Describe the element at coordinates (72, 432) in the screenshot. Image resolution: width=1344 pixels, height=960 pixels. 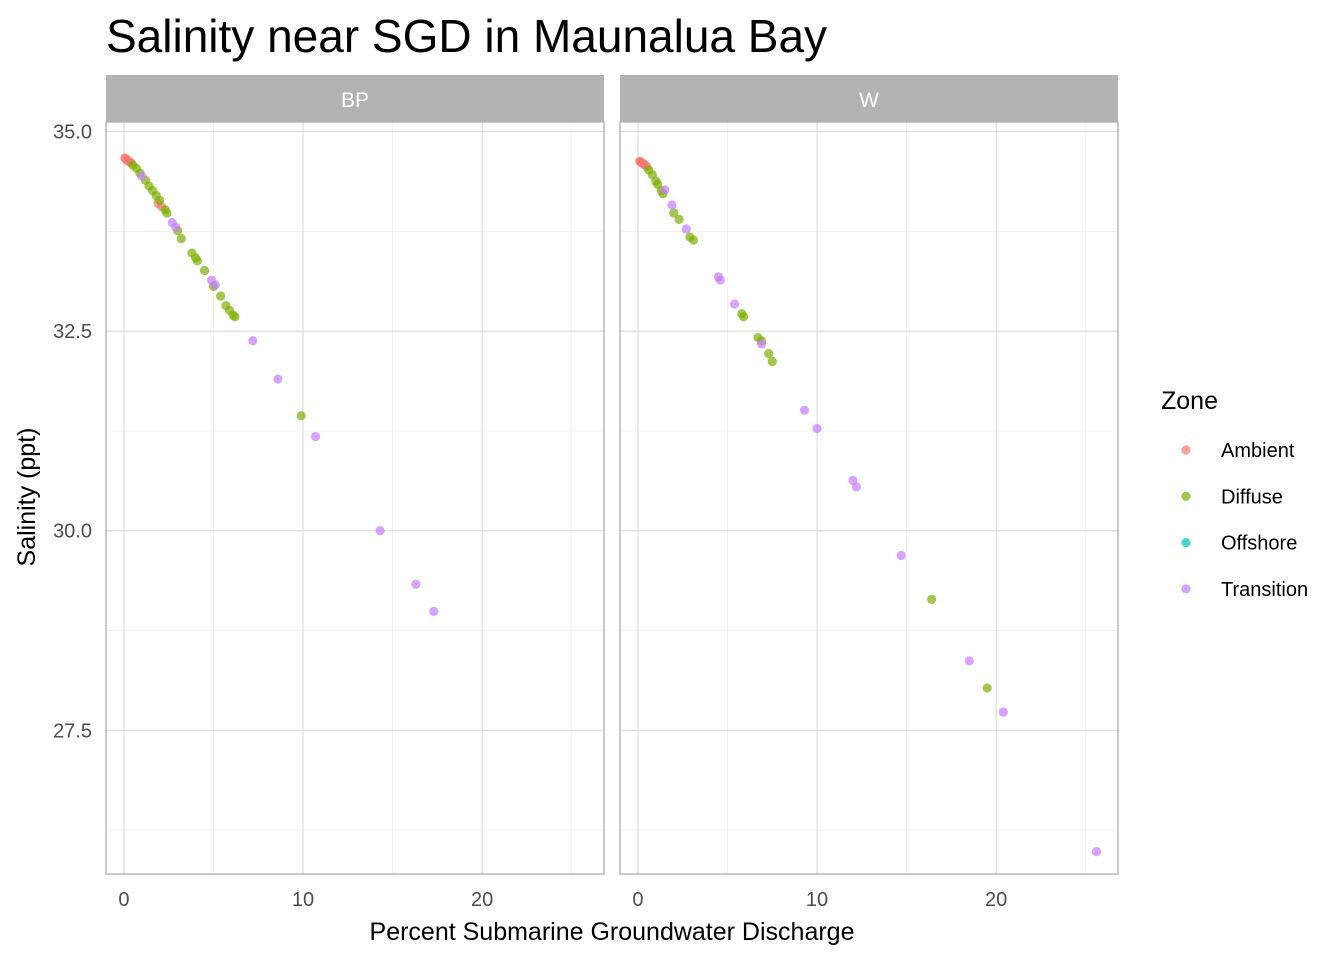
I see `y-axis-ticks: 27.5 30.0 32.5 35.0` at that location.